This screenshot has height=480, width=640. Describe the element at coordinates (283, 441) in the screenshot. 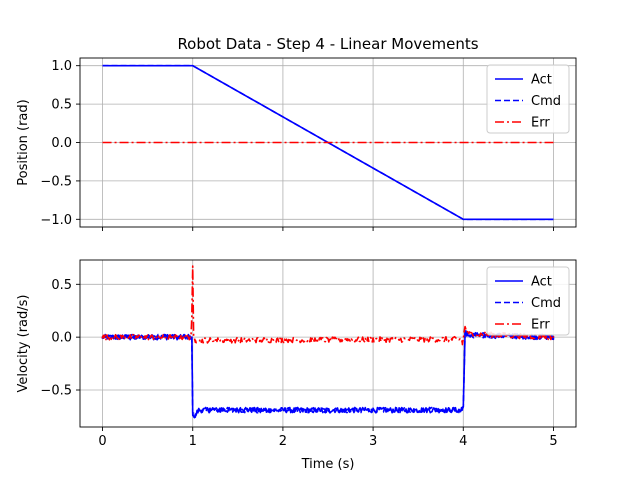

I see `x-tick-label: 2` at that location.